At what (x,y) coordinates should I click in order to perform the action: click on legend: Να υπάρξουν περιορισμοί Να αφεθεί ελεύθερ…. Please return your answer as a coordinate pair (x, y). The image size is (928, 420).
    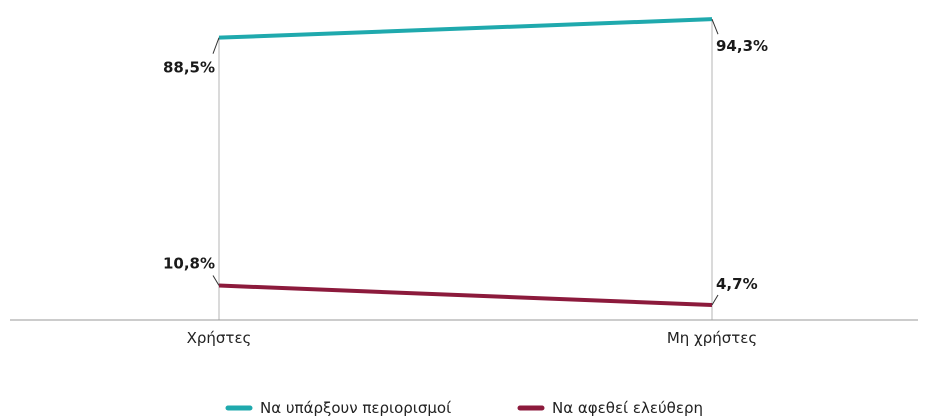
    Looking at the image, I should click on (464, 408).